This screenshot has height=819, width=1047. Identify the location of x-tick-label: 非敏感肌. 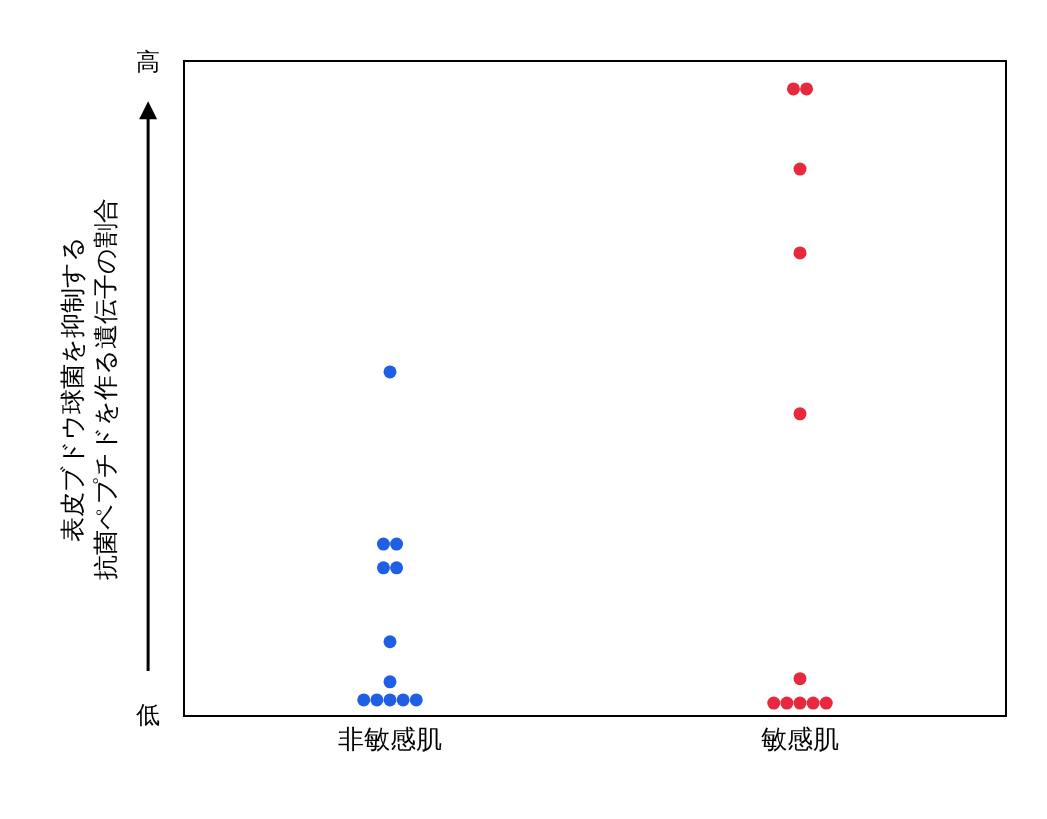
(390, 738).